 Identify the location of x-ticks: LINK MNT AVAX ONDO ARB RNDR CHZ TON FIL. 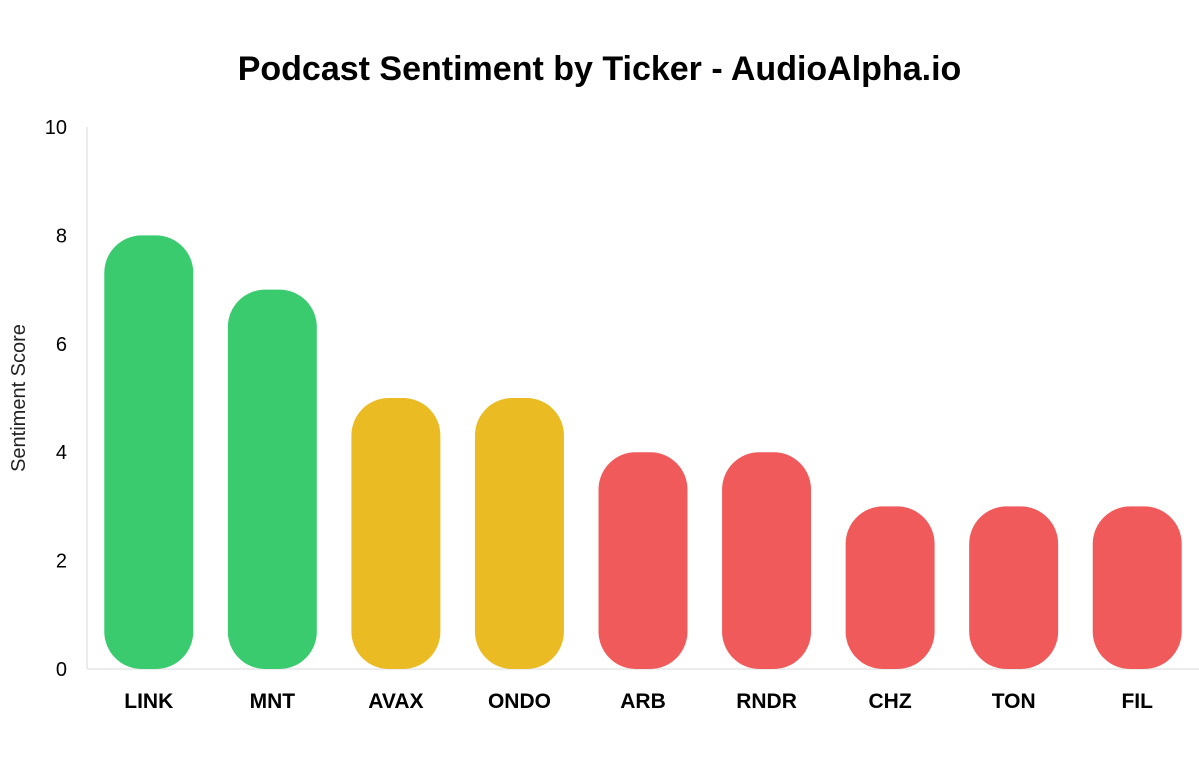
(638, 701).